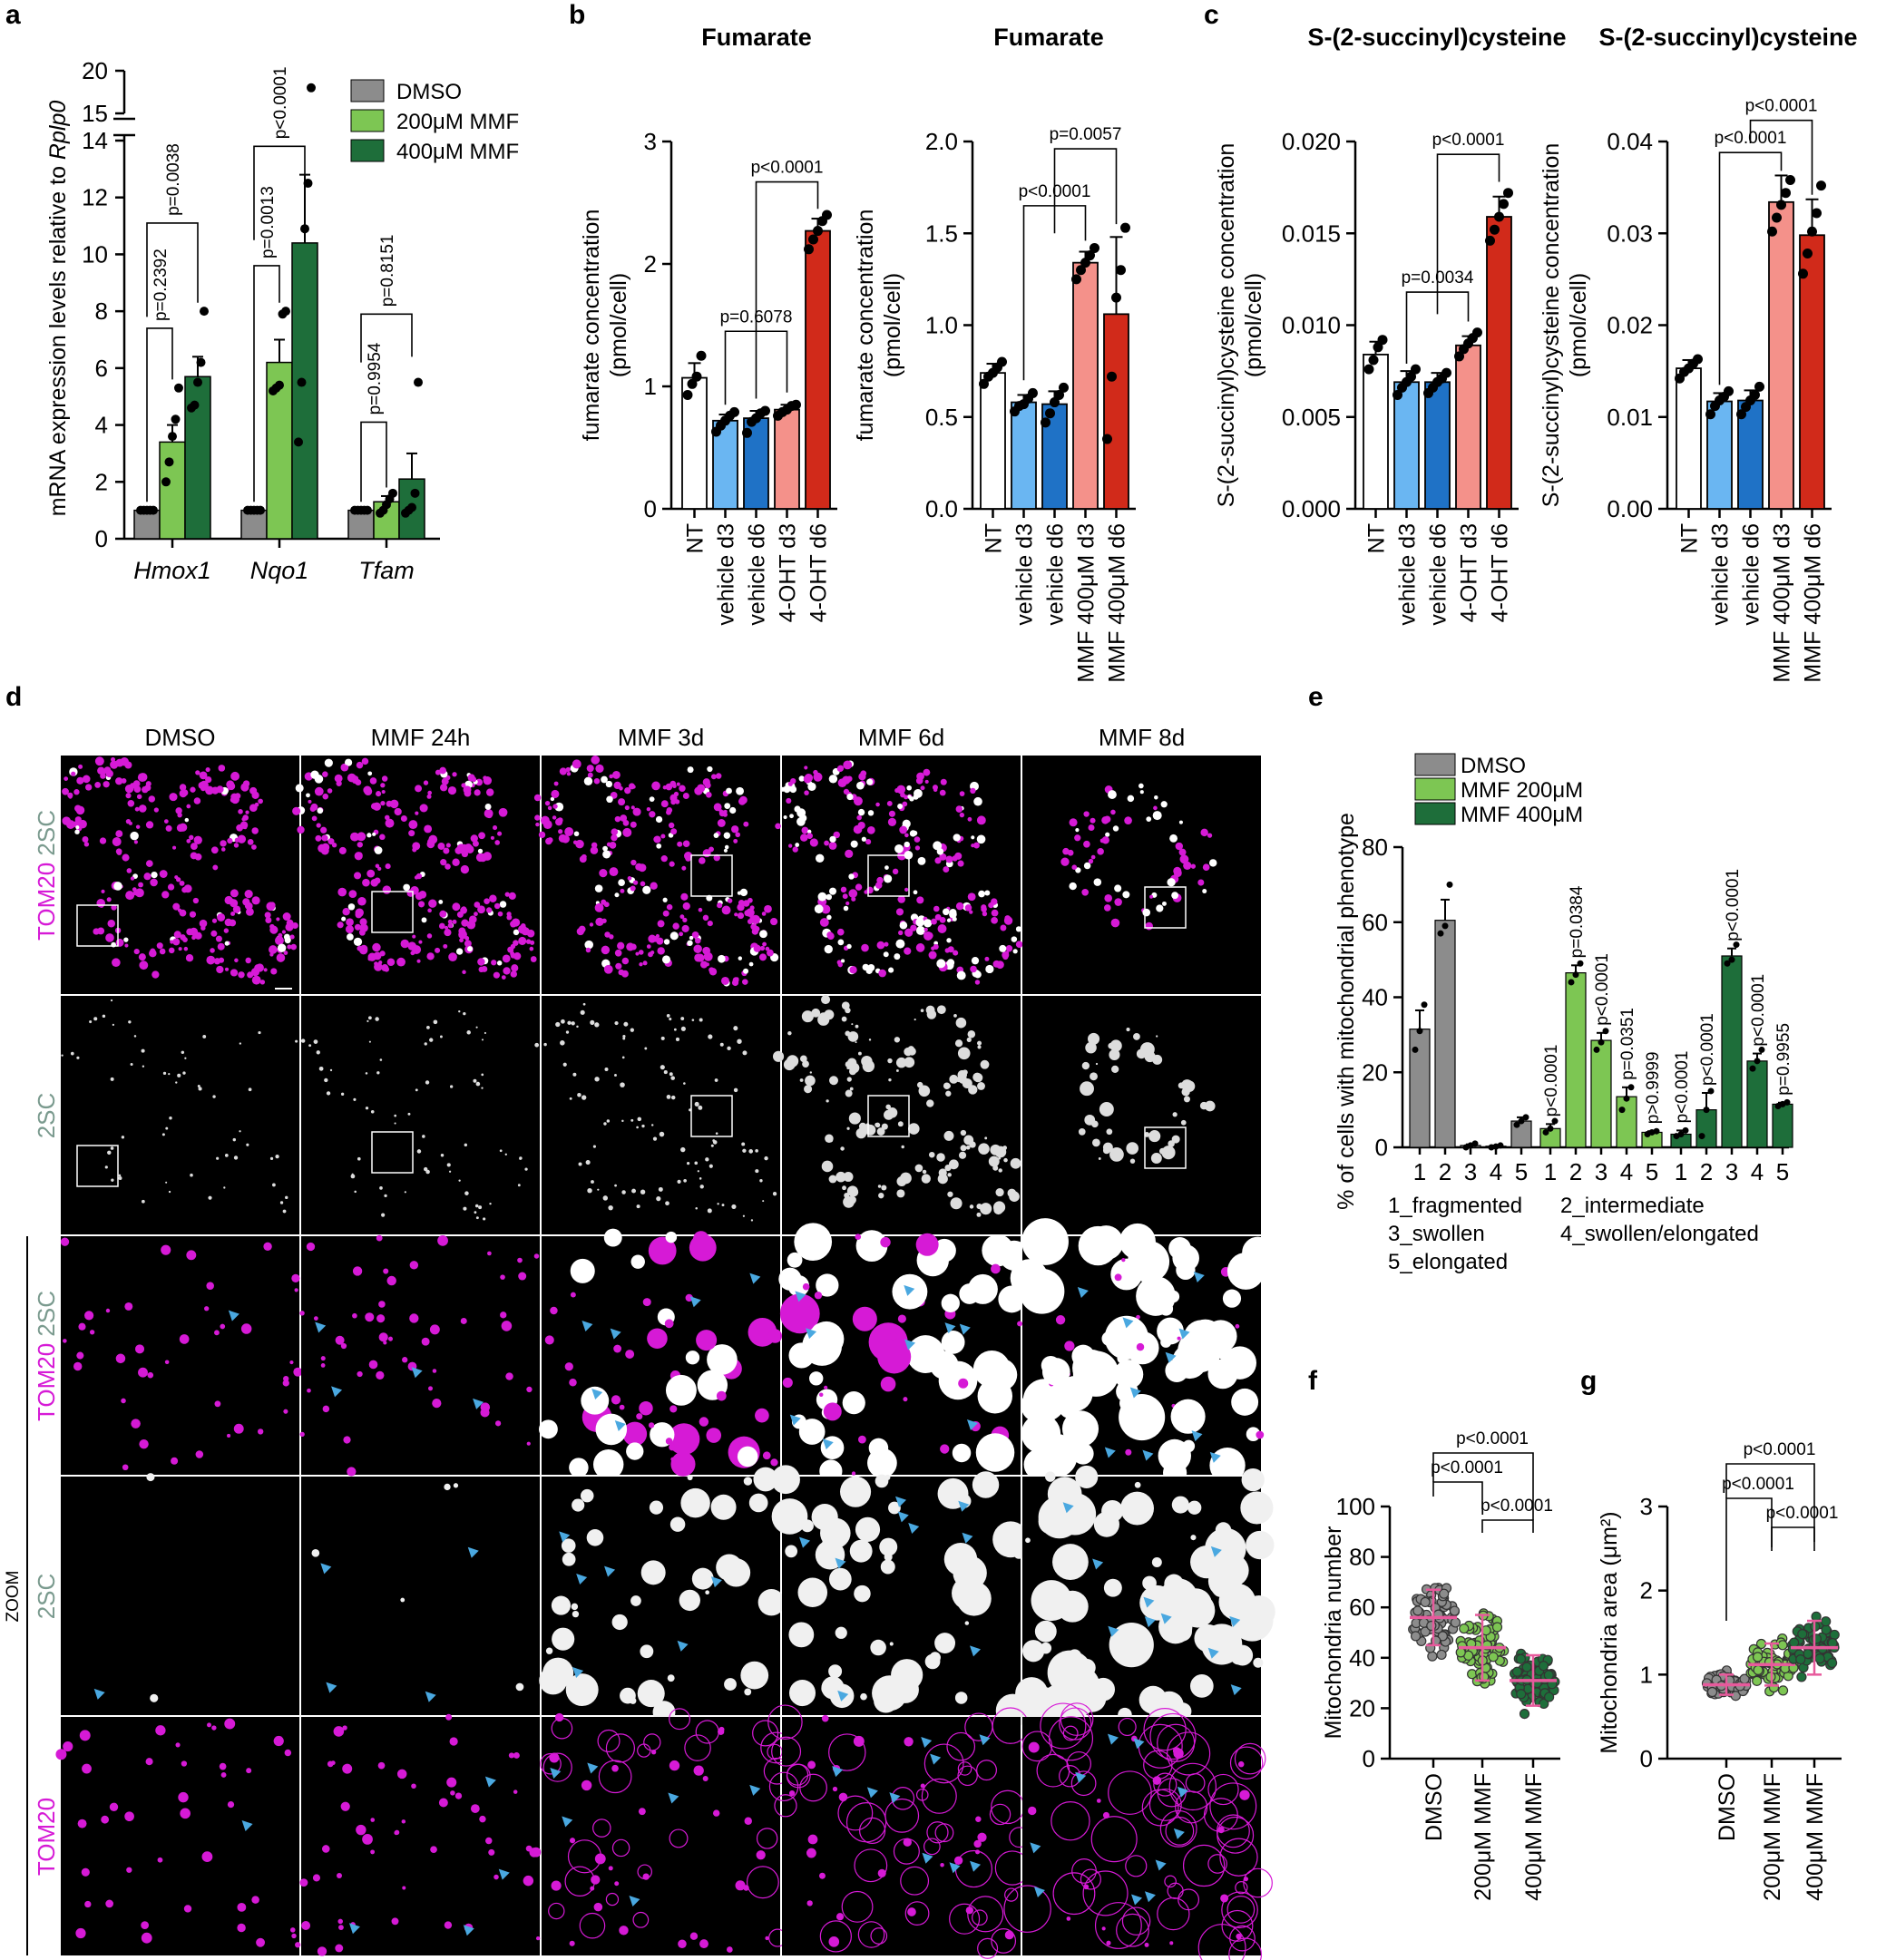 The height and width of the screenshot is (1960, 1886). Describe the element at coordinates (1653, 1087) in the screenshot. I see `p-value-label: p>0.9999` at that location.